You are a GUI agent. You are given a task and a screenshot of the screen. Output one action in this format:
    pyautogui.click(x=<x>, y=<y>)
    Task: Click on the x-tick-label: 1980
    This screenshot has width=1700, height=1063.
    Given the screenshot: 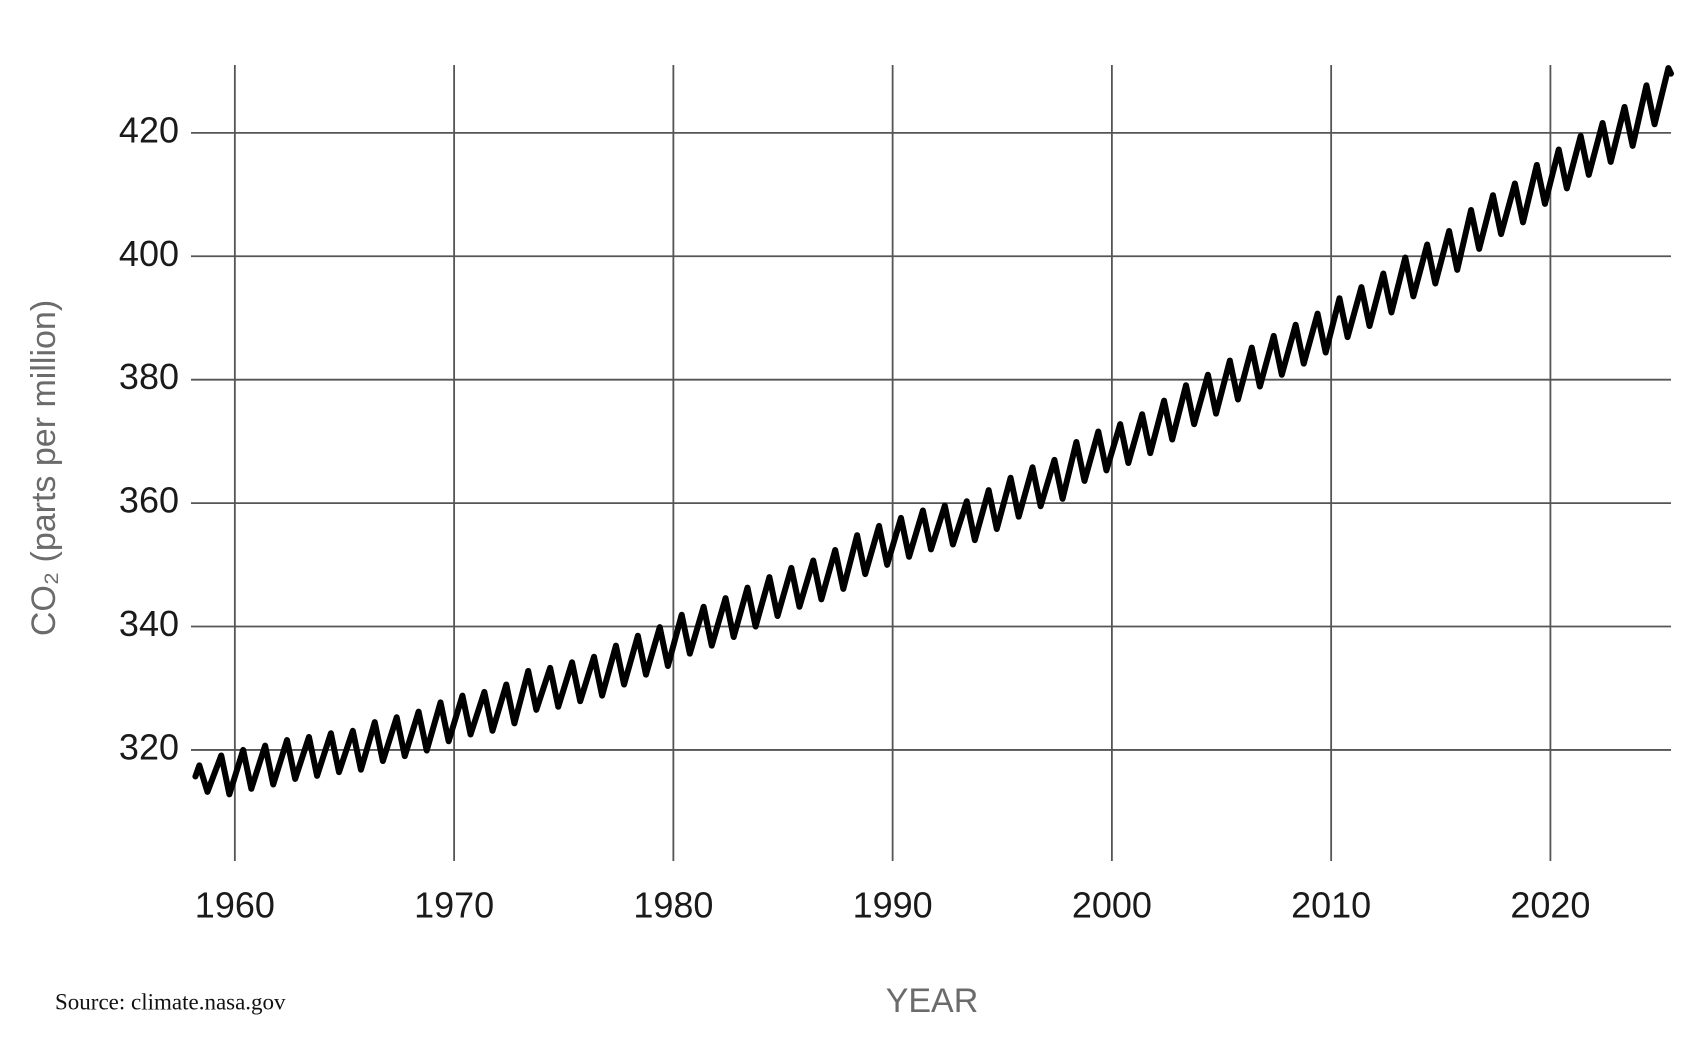 What is the action you would take?
    pyautogui.click(x=673, y=905)
    